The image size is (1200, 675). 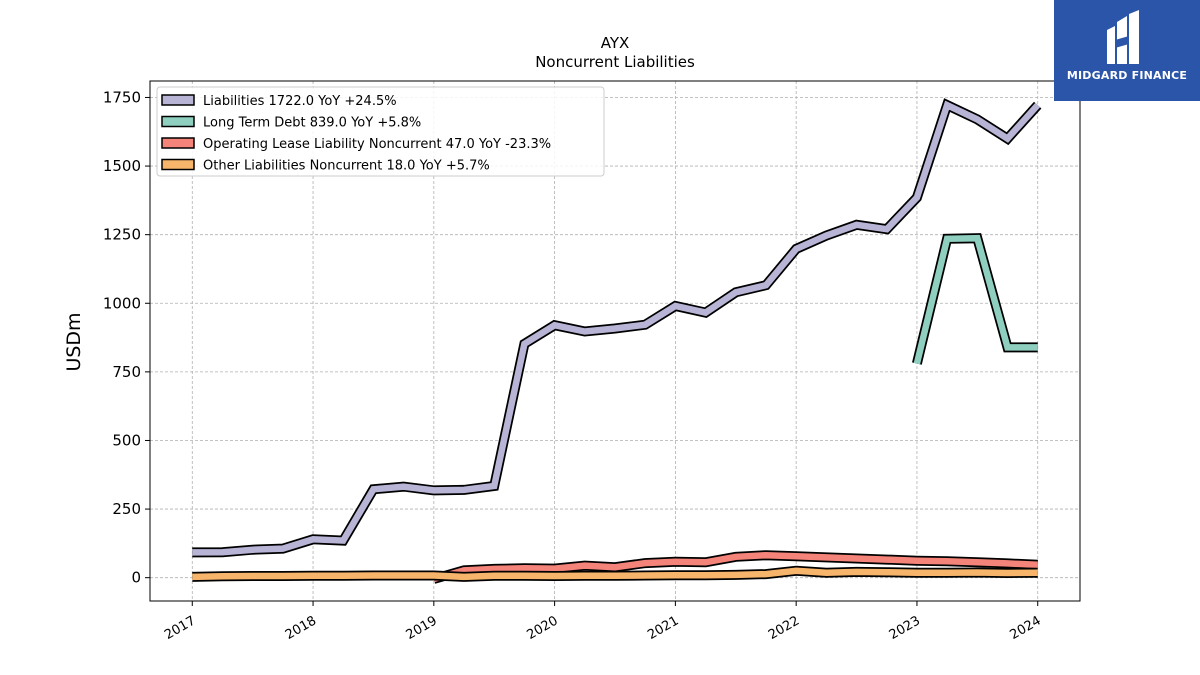 I want to click on brand-logo: MIDGARD FINANCE, so click(x=1127, y=50).